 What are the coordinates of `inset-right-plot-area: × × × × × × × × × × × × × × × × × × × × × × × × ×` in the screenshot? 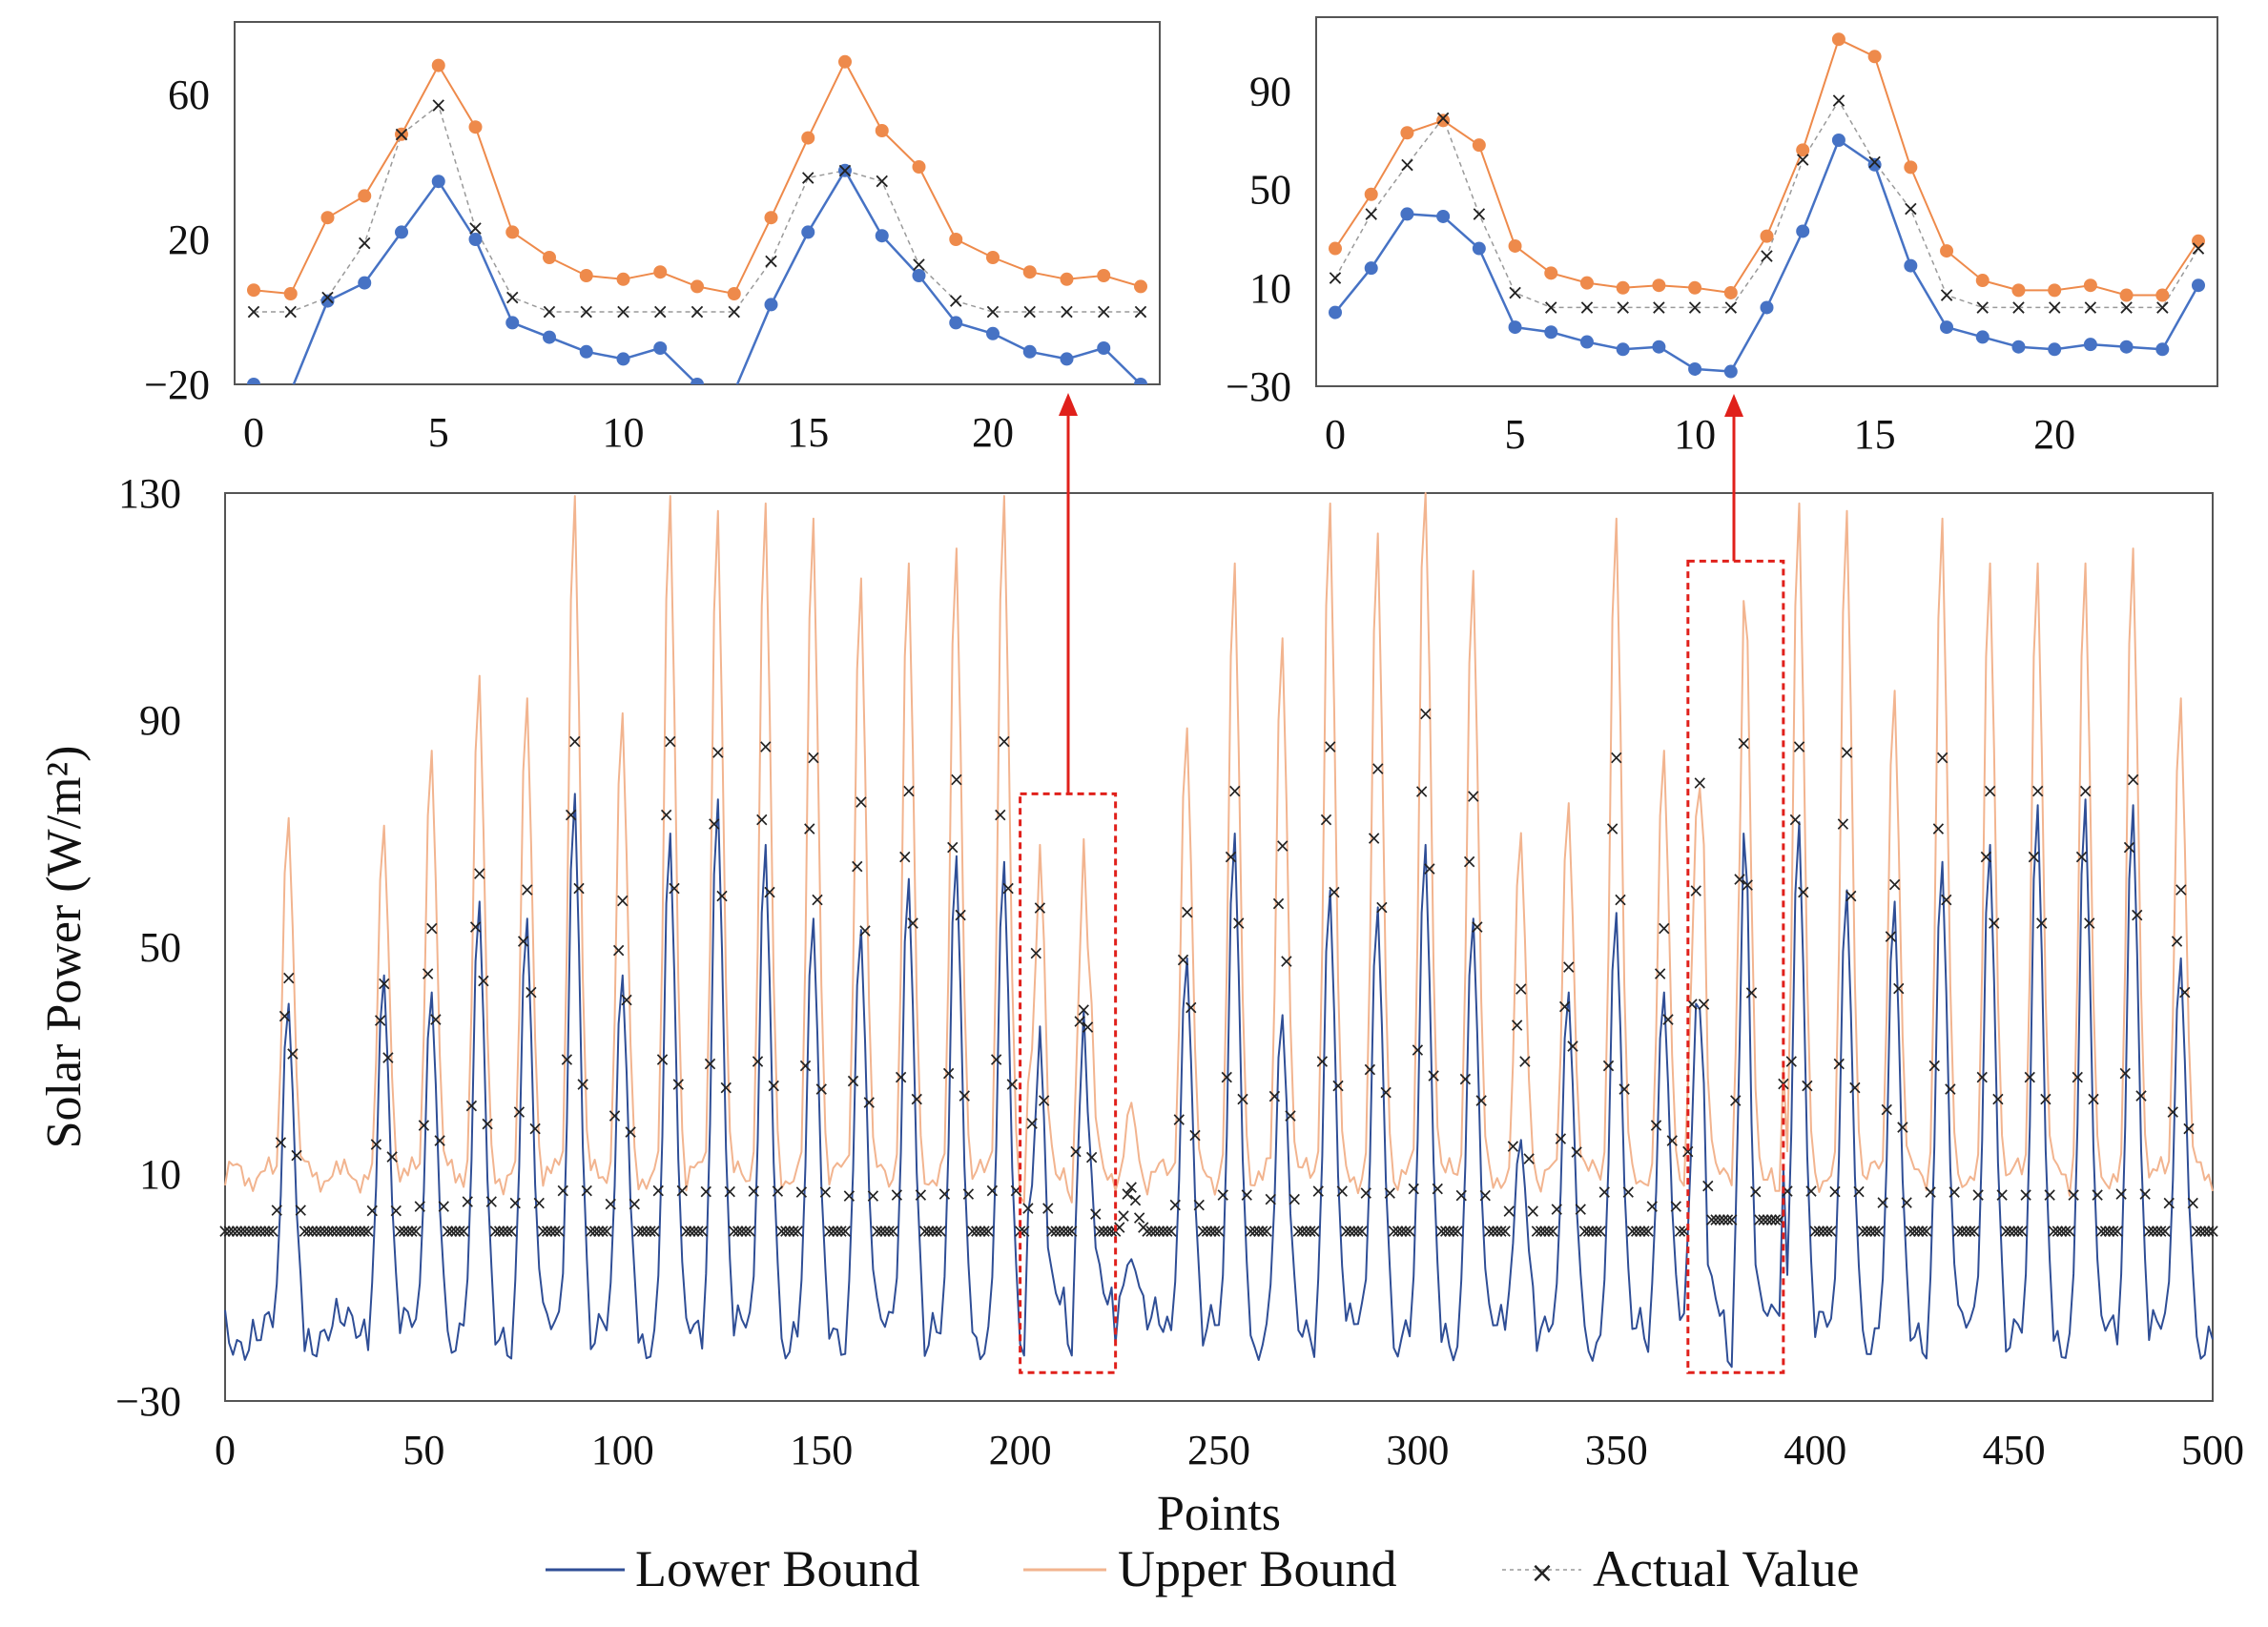 It's located at (1767, 205).